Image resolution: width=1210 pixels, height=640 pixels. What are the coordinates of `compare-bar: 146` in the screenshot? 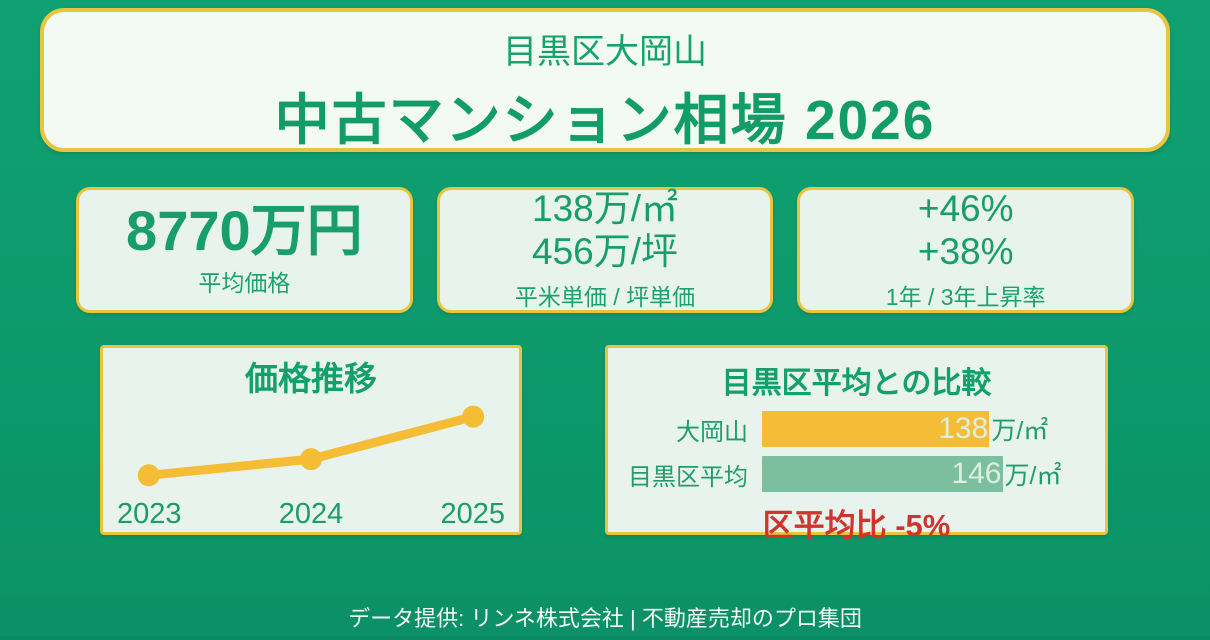 It's located at (882, 474).